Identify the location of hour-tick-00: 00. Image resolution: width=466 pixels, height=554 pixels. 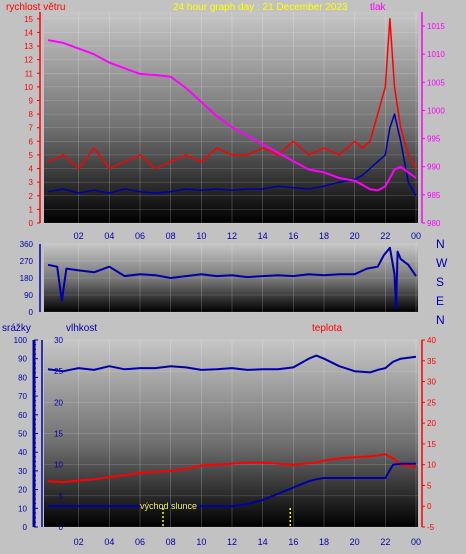
(416, 236).